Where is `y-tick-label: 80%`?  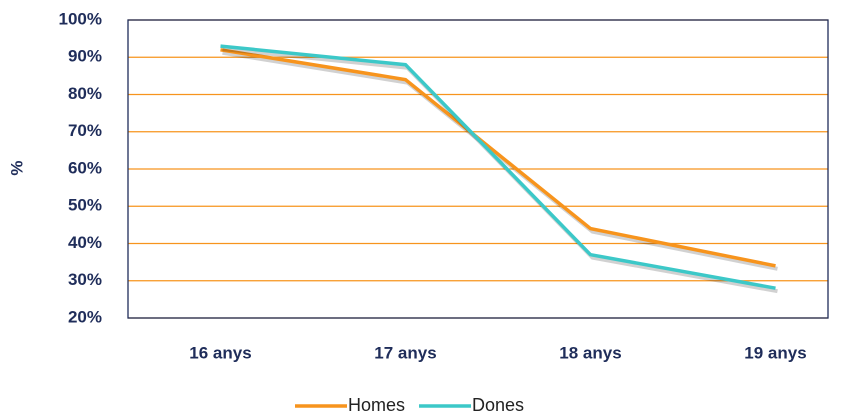 y-tick-label: 80% is located at coordinates (85, 93).